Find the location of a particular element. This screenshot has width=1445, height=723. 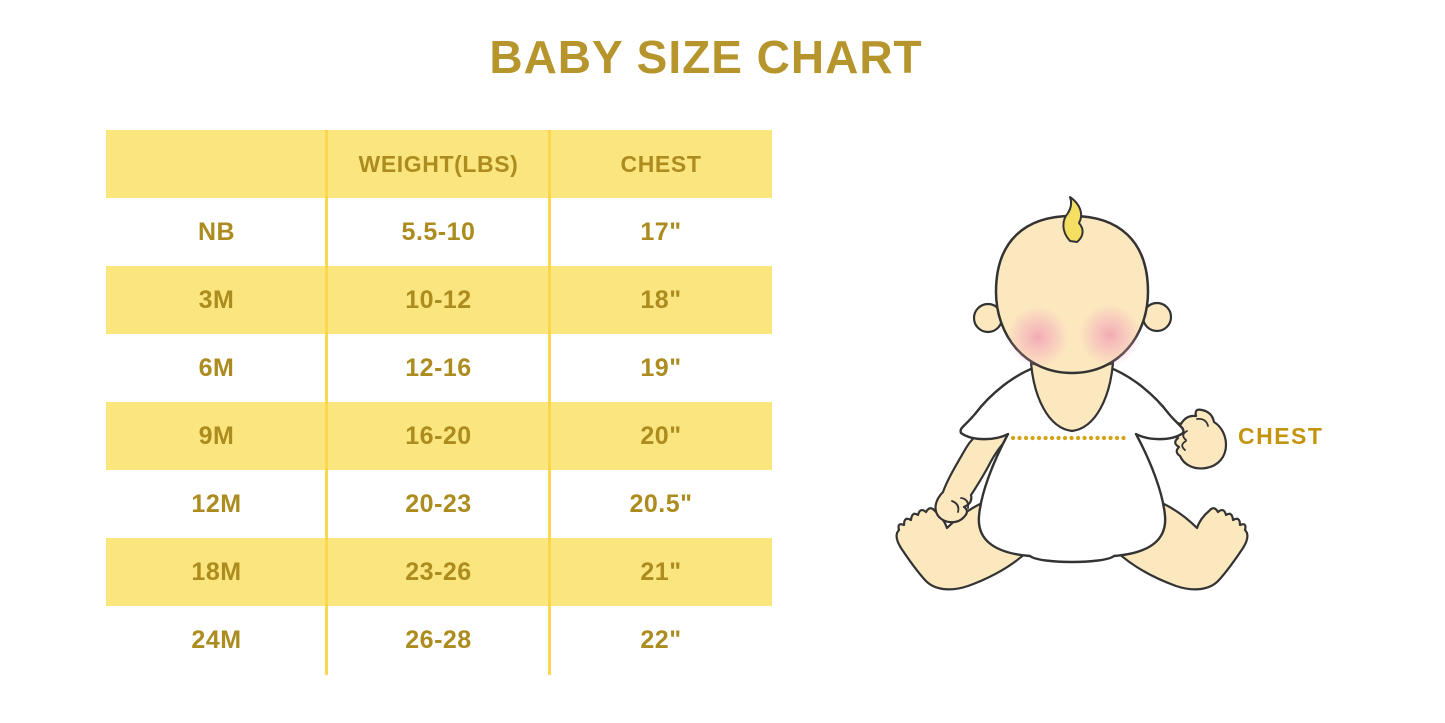

chest-cell: 17" is located at coordinates (661, 231).